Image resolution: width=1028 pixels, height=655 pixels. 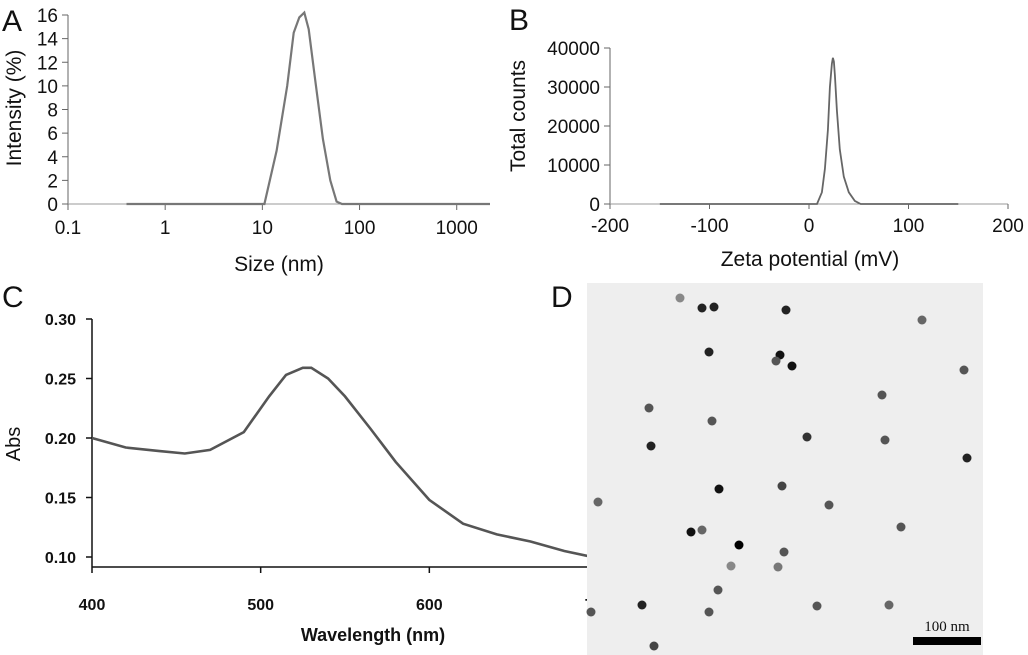 What do you see at coordinates (610, 226) in the screenshot?
I see `chart-b-x-tick-label: -200` at bounding box center [610, 226].